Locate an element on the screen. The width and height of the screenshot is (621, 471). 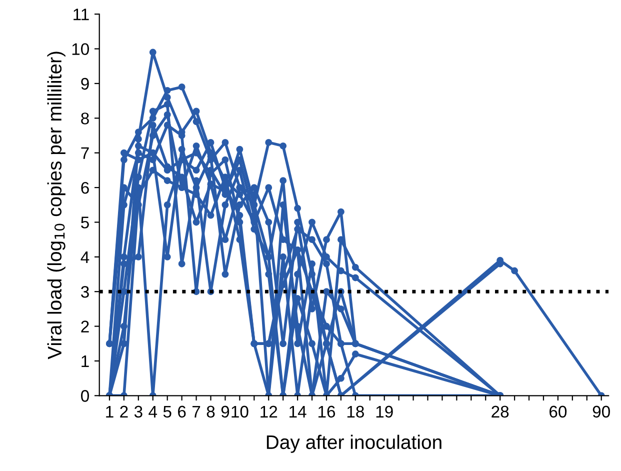
y-tick-label: 10 is located at coordinates (80, 49).